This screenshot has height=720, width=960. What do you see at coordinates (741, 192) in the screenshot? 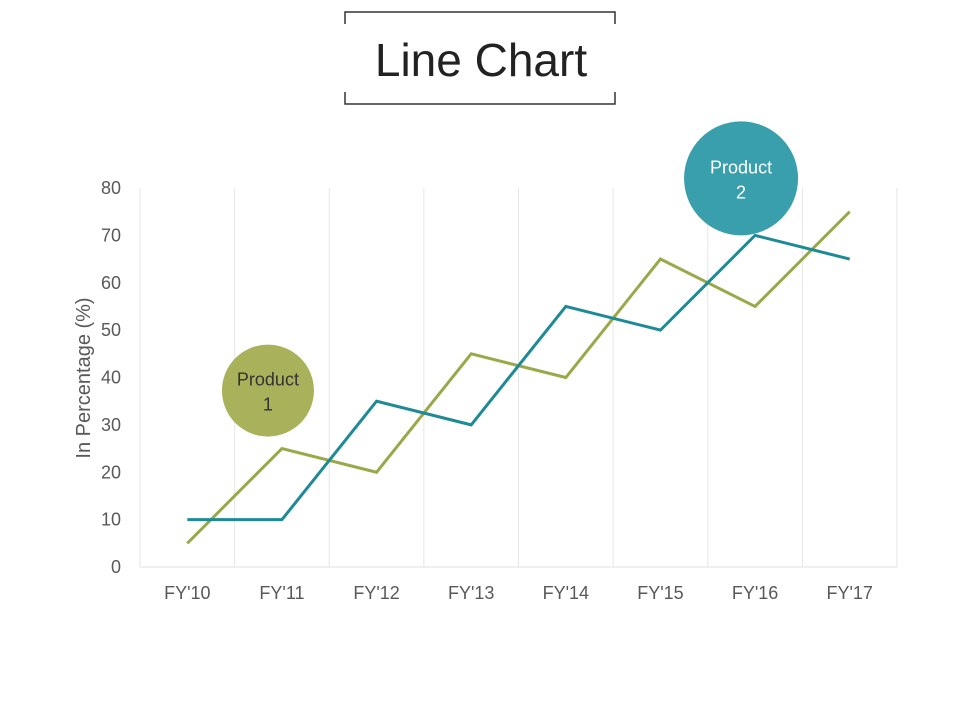
I see `bubble-label-line2: 2` at bounding box center [741, 192].